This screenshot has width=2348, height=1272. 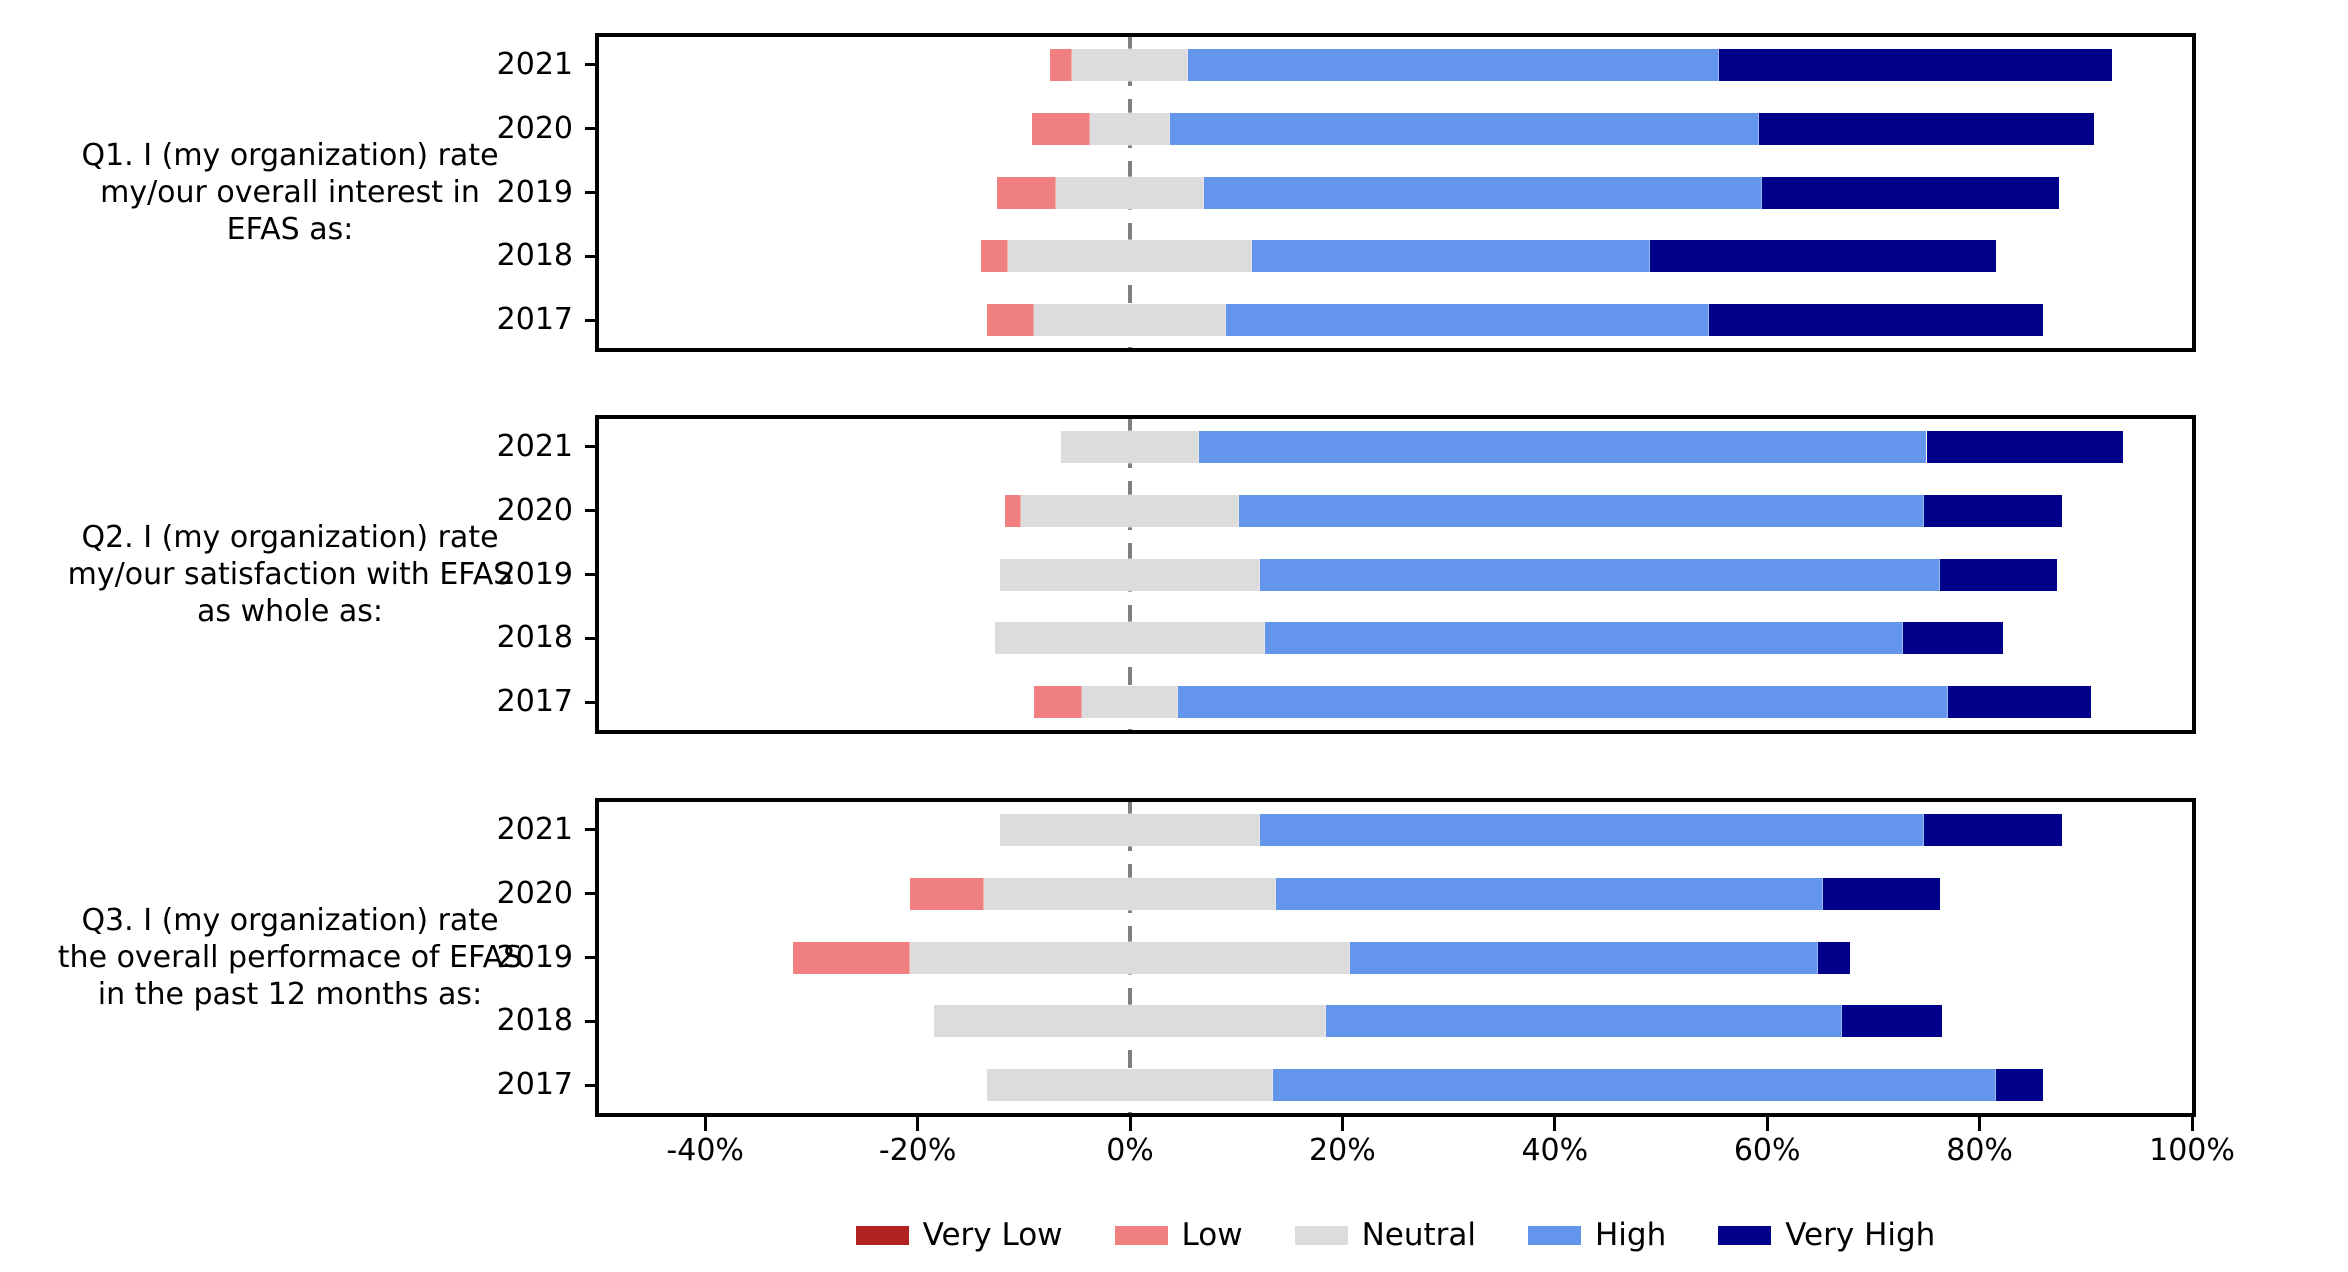 I want to click on bar-2018, so click(x=1395, y=256).